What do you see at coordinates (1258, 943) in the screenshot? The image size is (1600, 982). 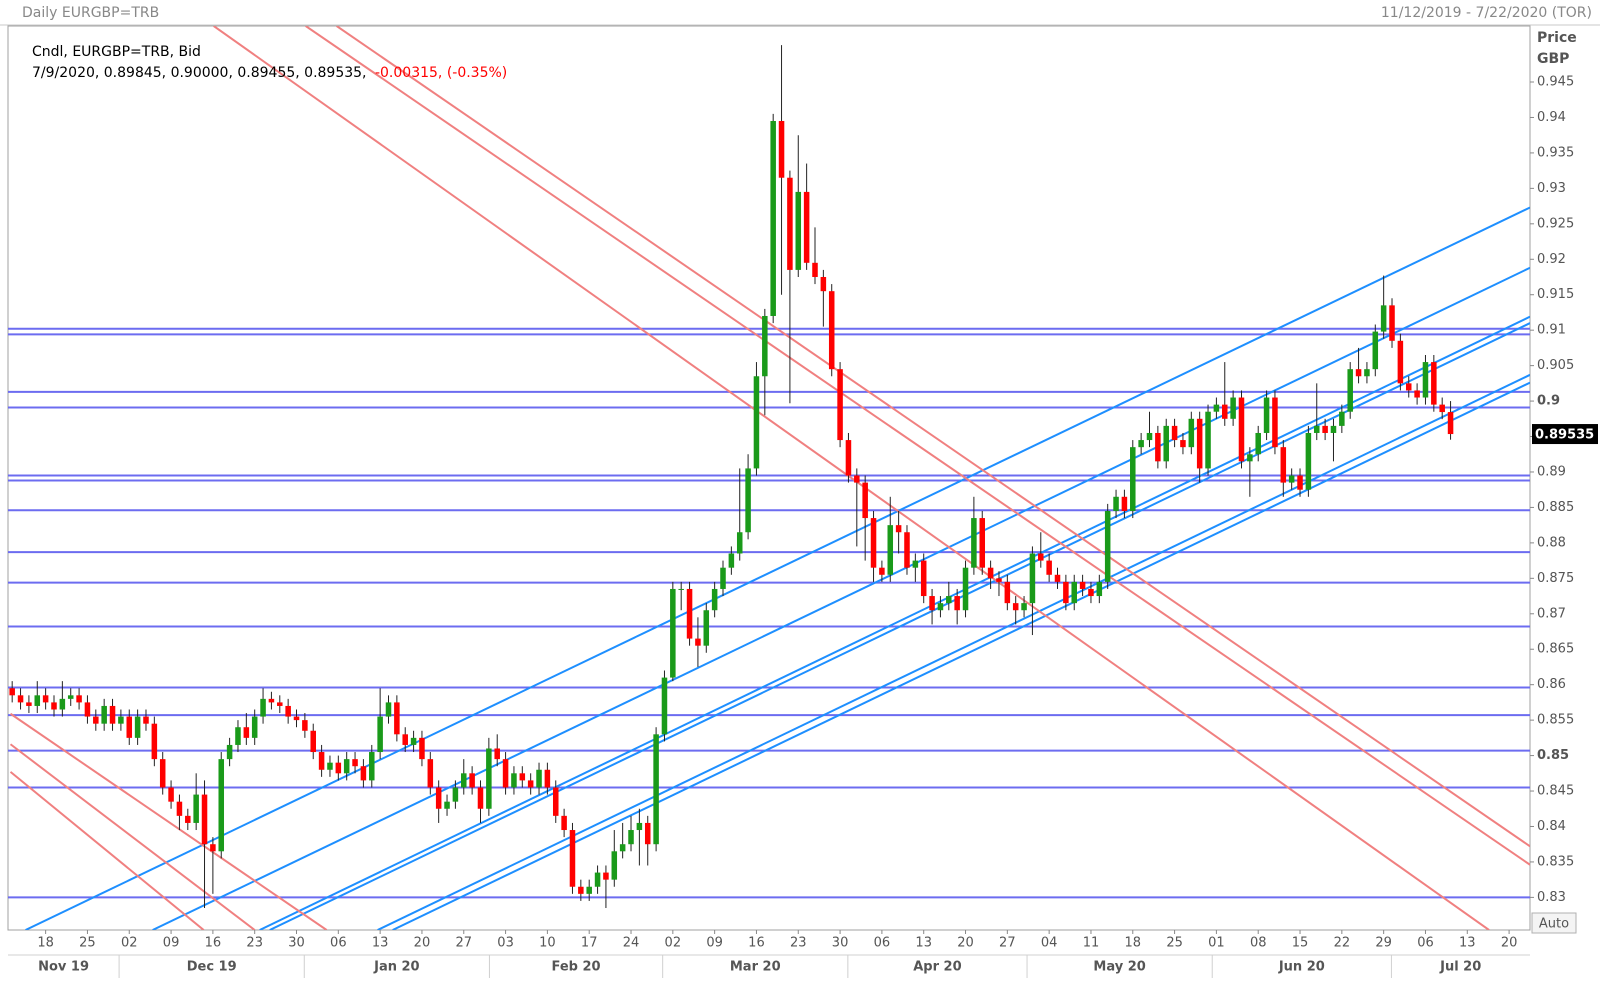 I see `x-tick-label: 08` at bounding box center [1258, 943].